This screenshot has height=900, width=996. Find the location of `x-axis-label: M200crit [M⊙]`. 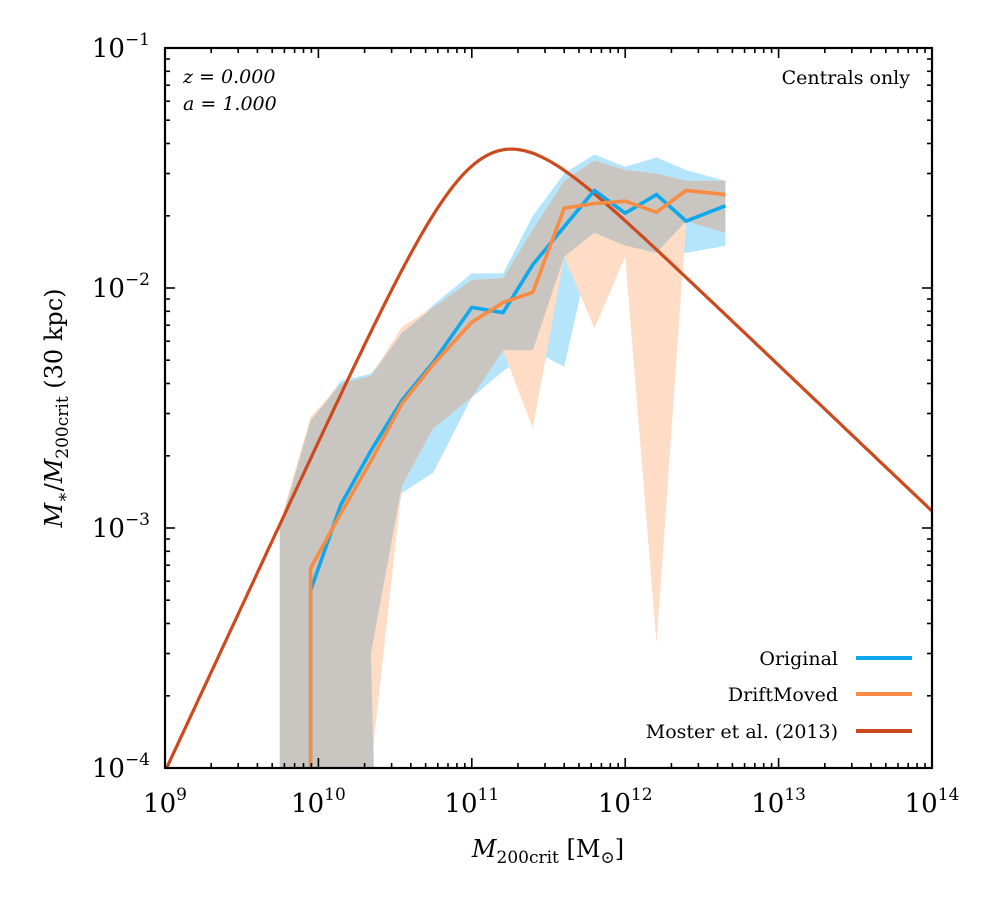

x-axis-label: M200crit [M⊙] is located at coordinates (547, 851).